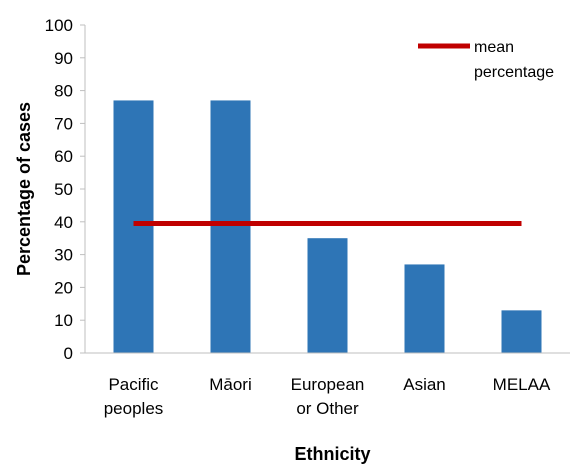  Describe the element at coordinates (514, 60) in the screenshot. I see `legend-label-mean: mean percentage` at that location.